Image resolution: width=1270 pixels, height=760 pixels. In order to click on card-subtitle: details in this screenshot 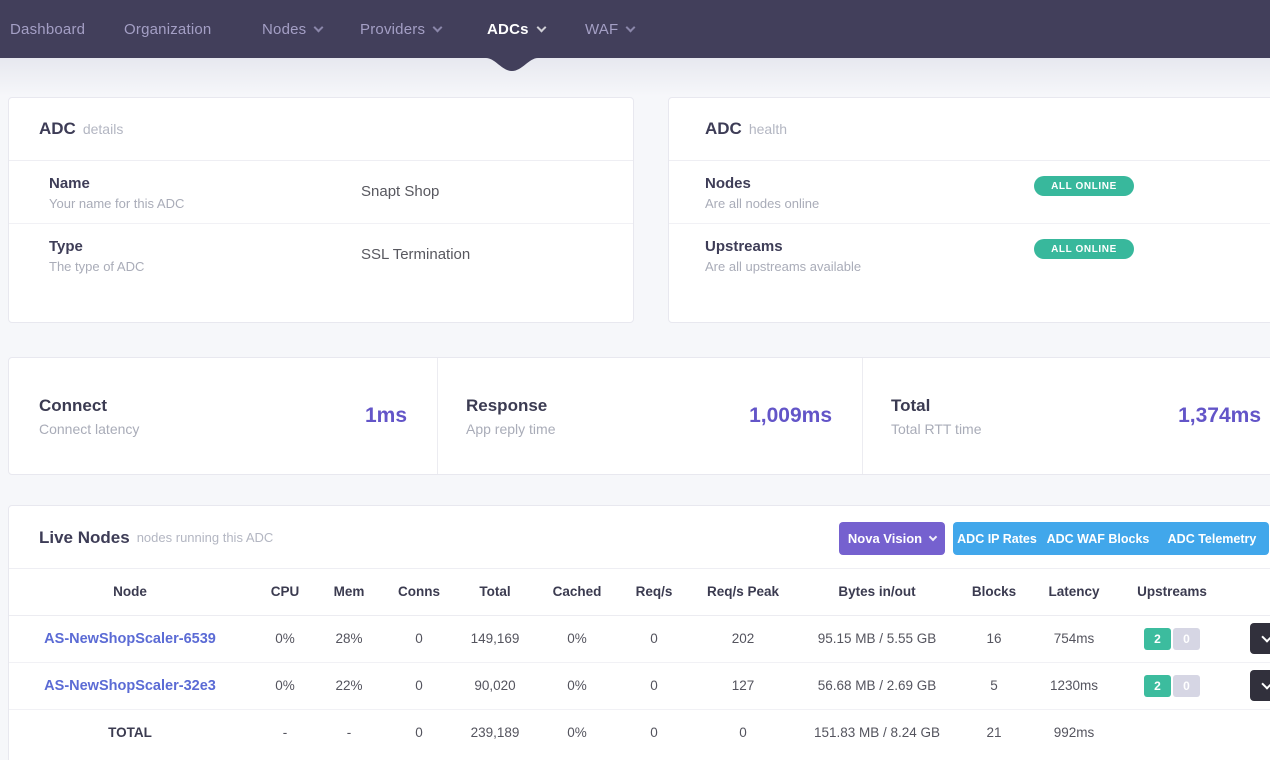, I will do `click(103, 129)`.